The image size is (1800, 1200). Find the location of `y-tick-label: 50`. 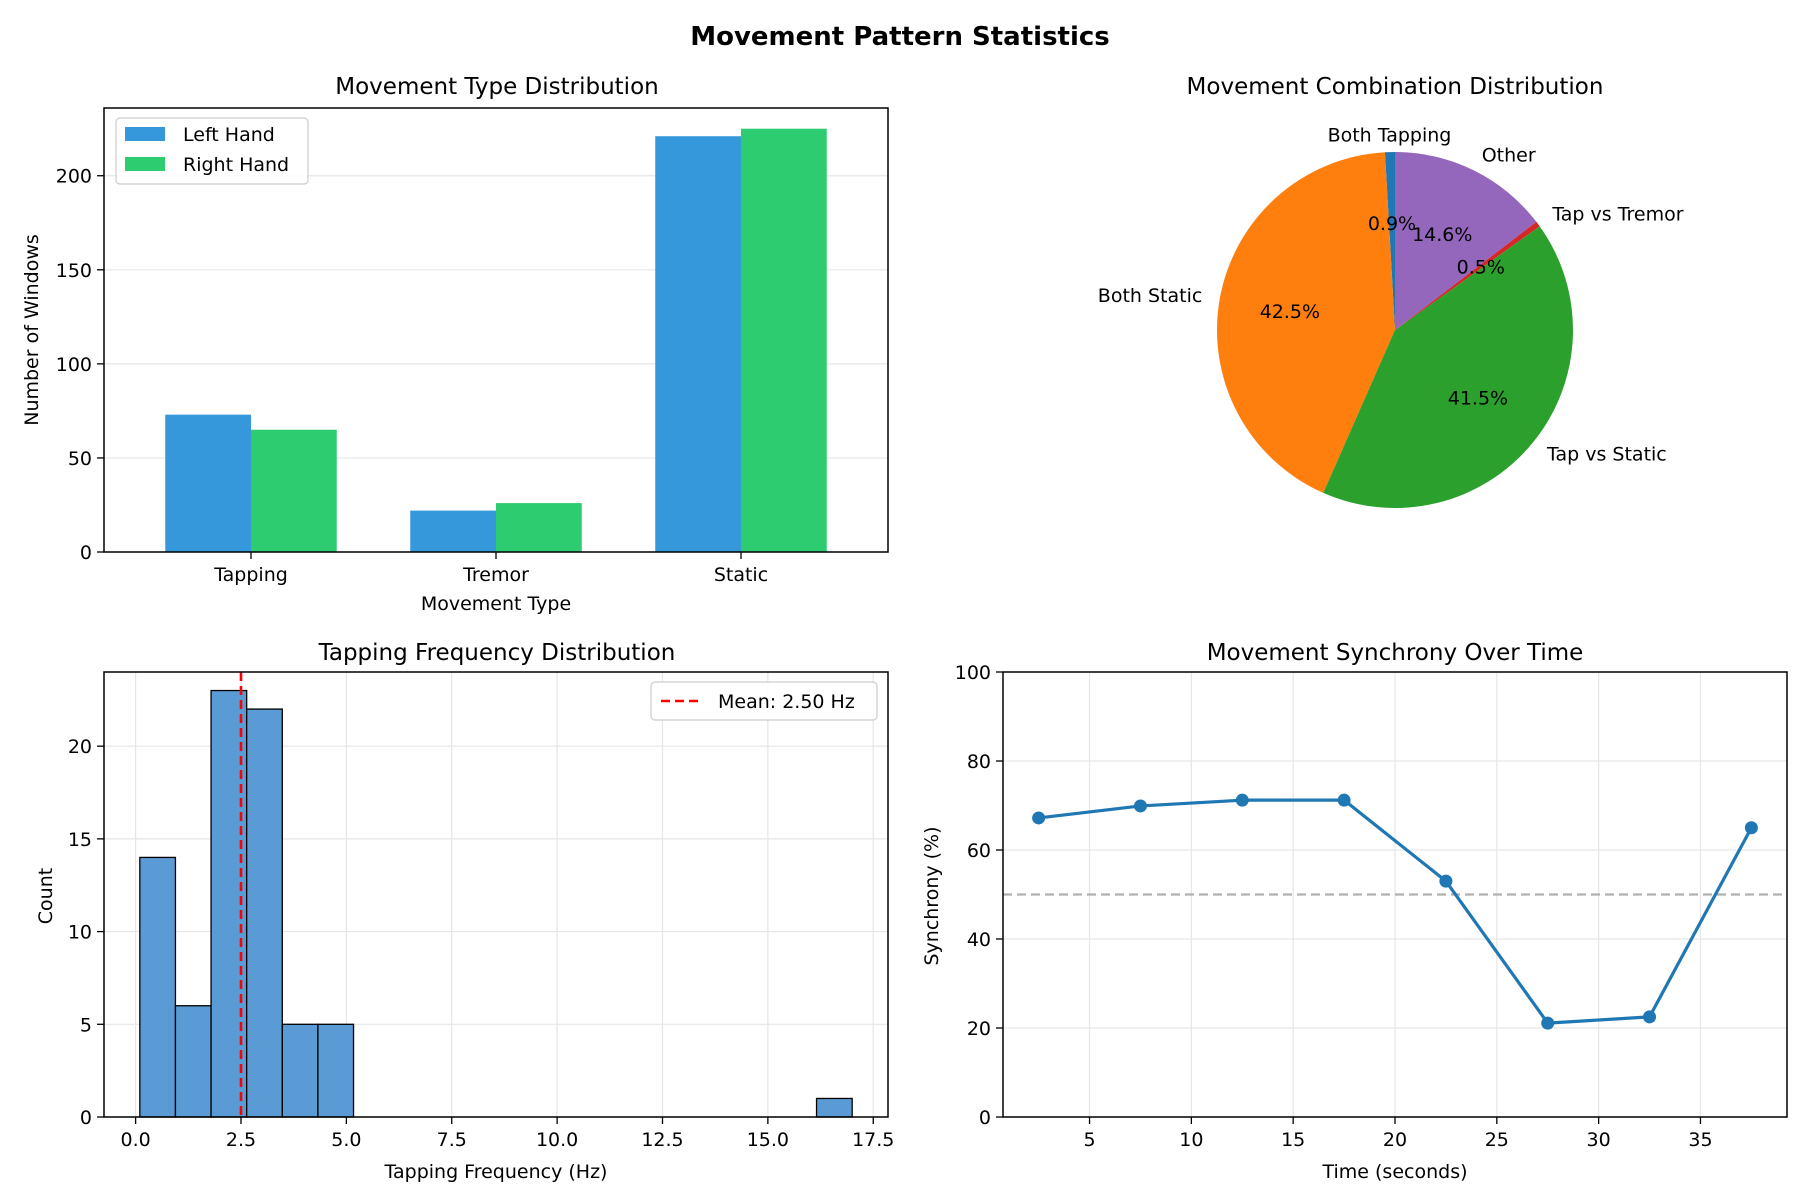

y-tick-label: 50 is located at coordinates (80, 459).